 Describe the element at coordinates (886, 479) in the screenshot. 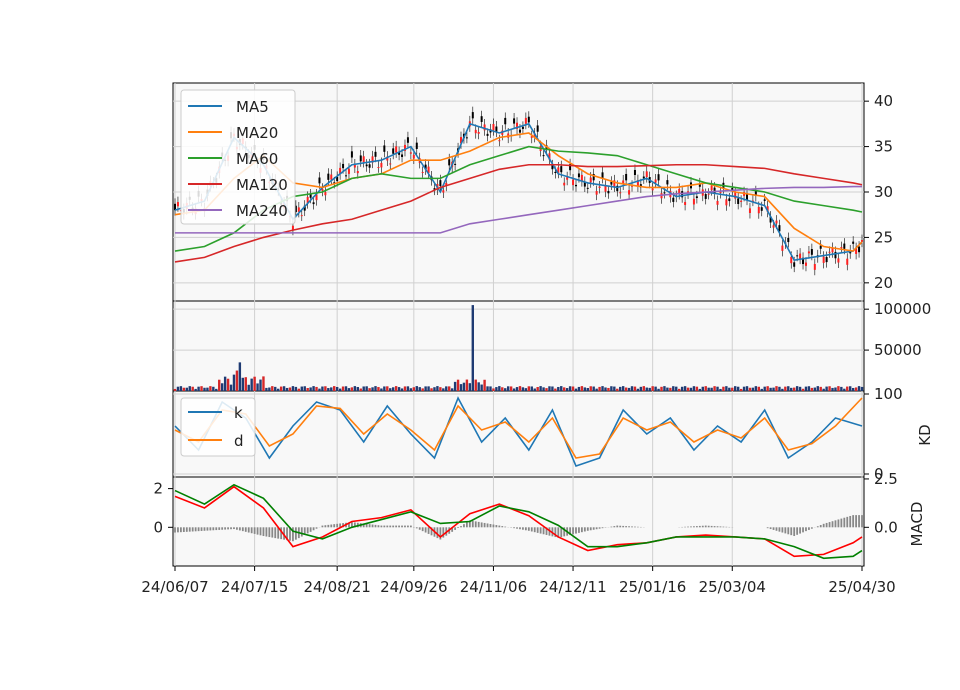

I see `macd-right-tick-label: 2.5` at that location.